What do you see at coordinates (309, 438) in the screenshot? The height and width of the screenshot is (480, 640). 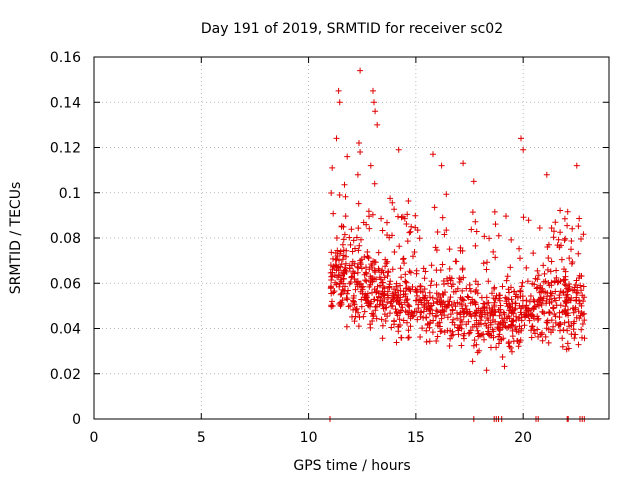 I see `x-tick-label: 10` at bounding box center [309, 438].